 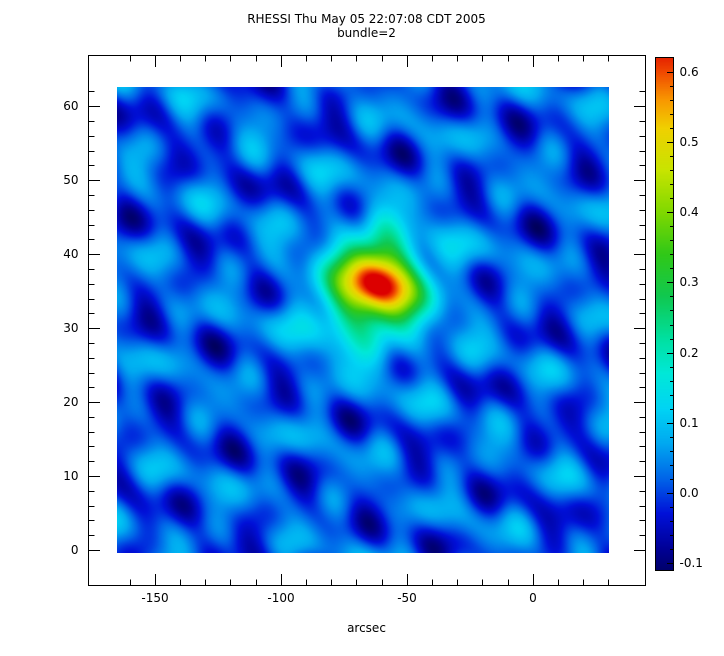 What do you see at coordinates (689, 72) in the screenshot?
I see `colorbar-tick-label: 0.6` at bounding box center [689, 72].